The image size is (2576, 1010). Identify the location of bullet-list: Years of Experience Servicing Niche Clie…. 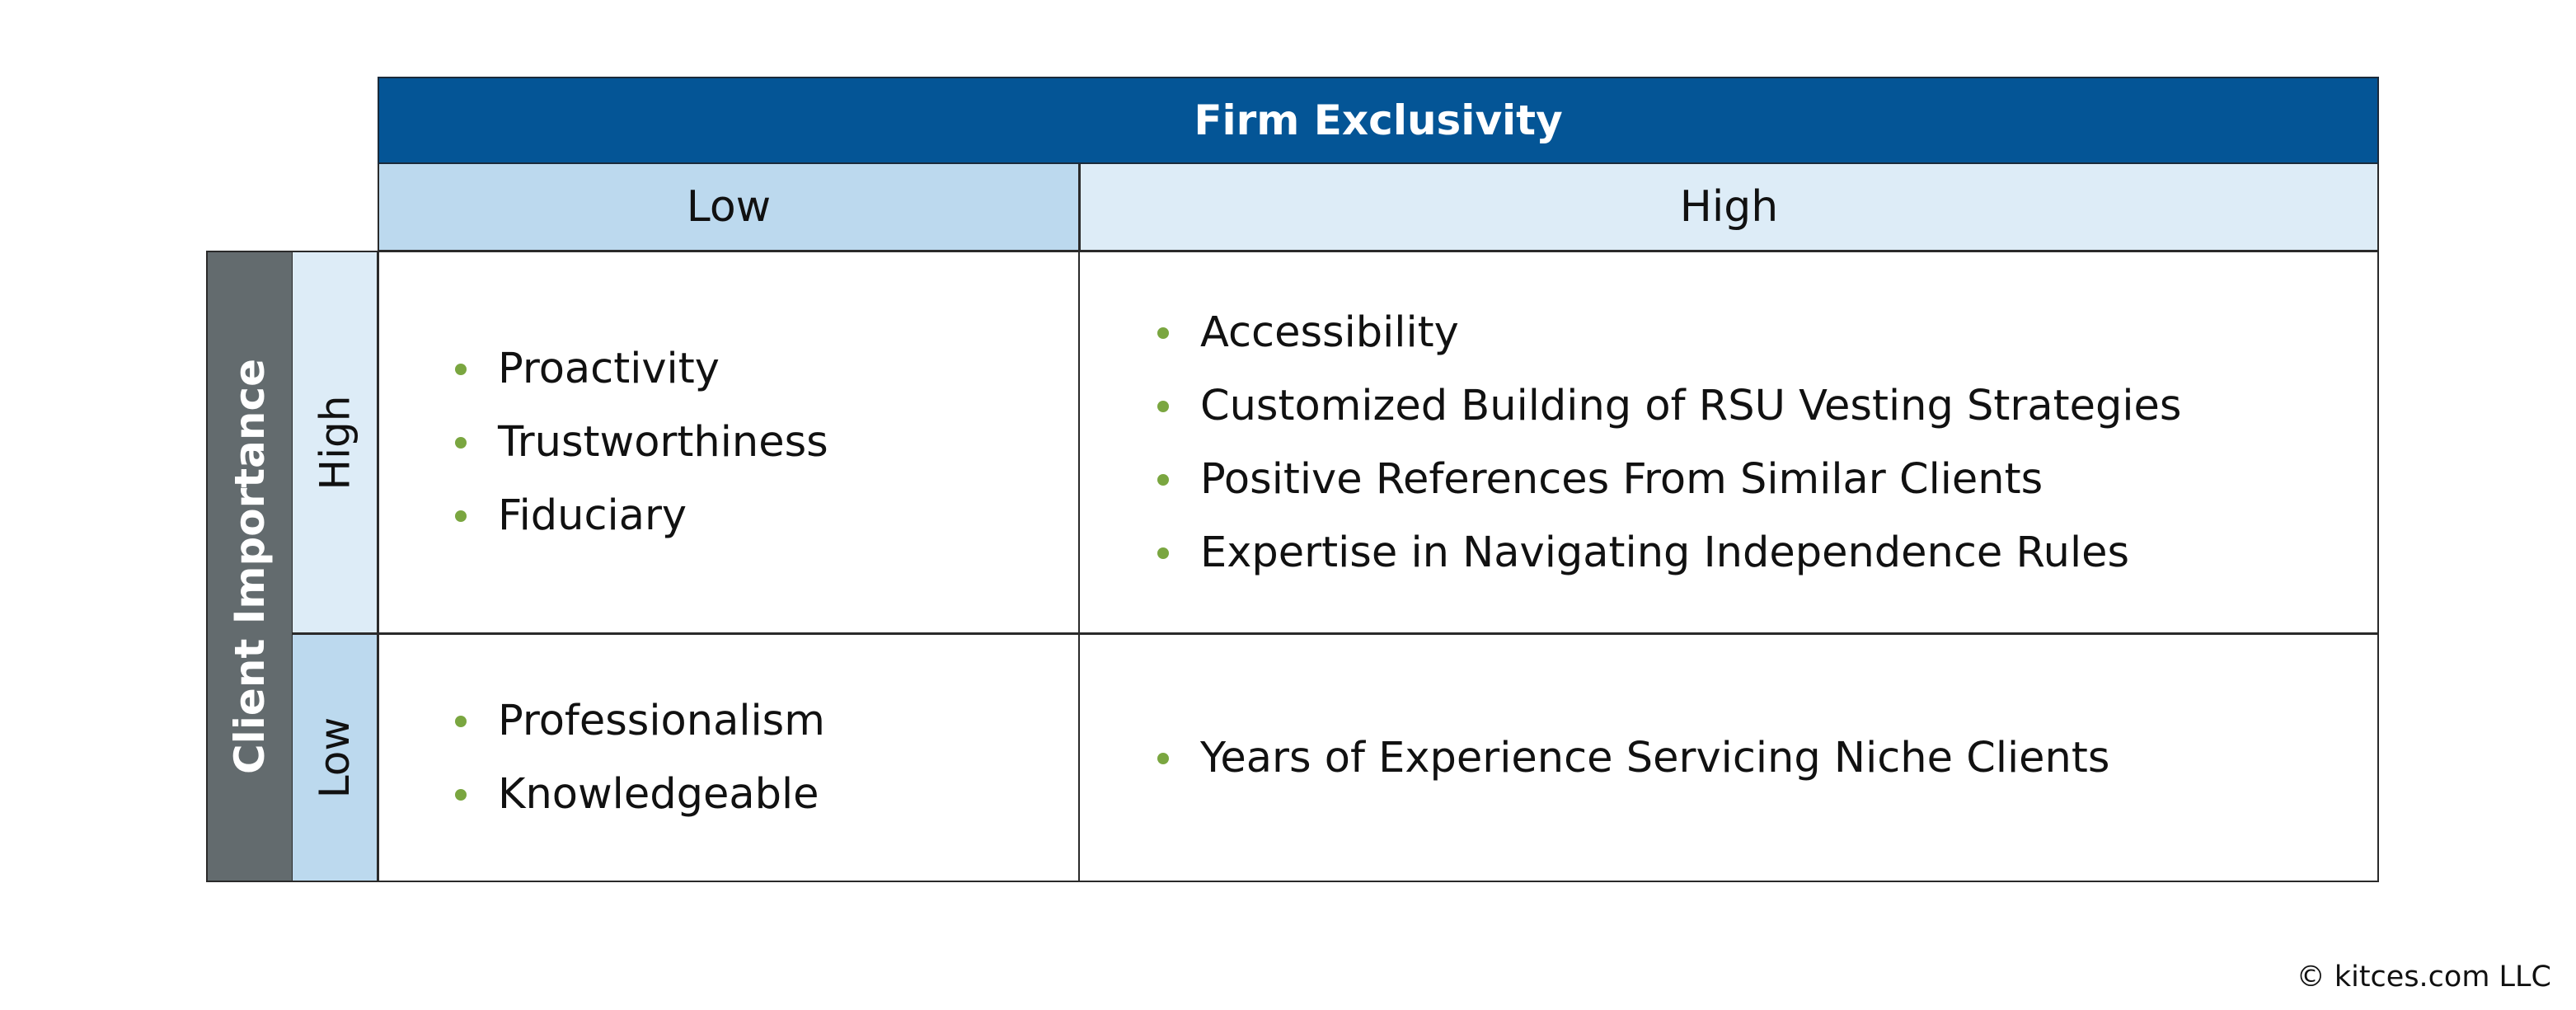
(1633, 758).